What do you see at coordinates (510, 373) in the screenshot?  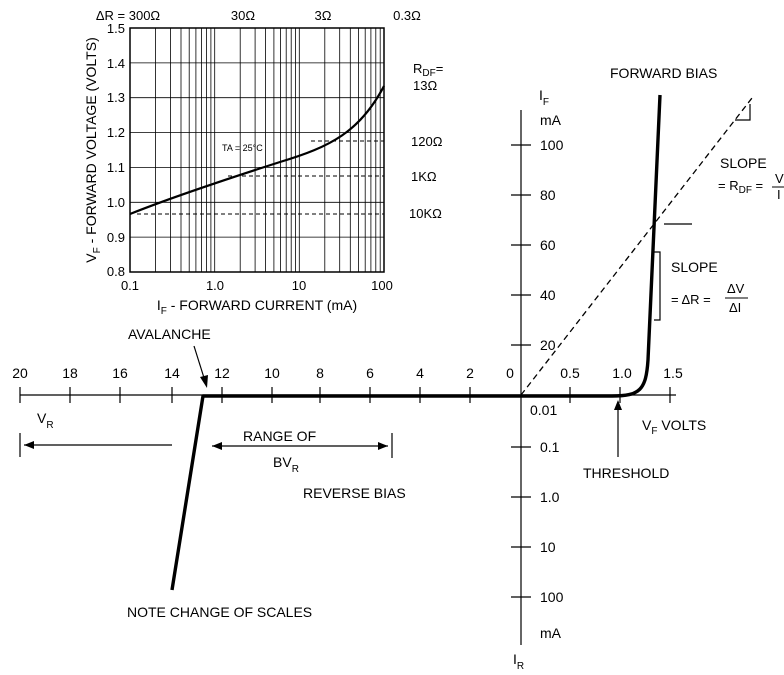 I see `reverse-tick-label: 0` at bounding box center [510, 373].